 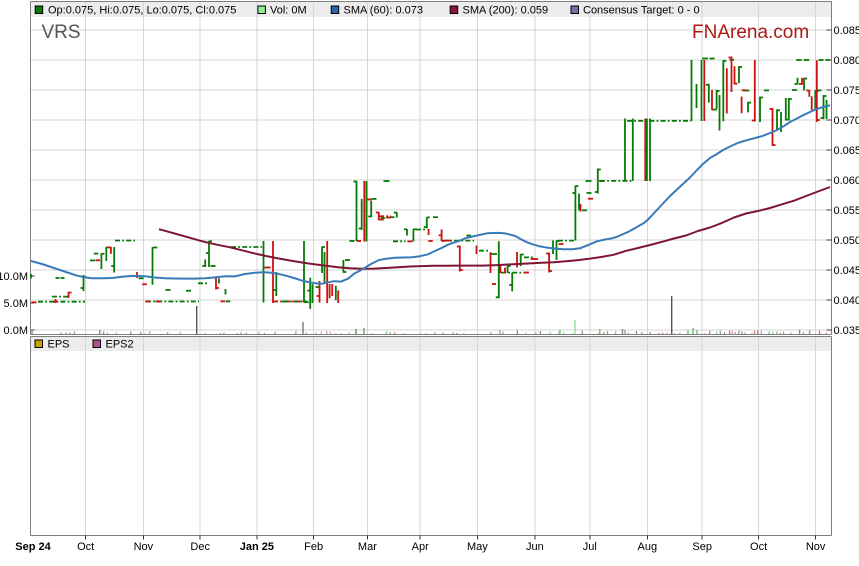 What do you see at coordinates (200, 547) in the screenshot?
I see `svg-text: Dec` at bounding box center [200, 547].